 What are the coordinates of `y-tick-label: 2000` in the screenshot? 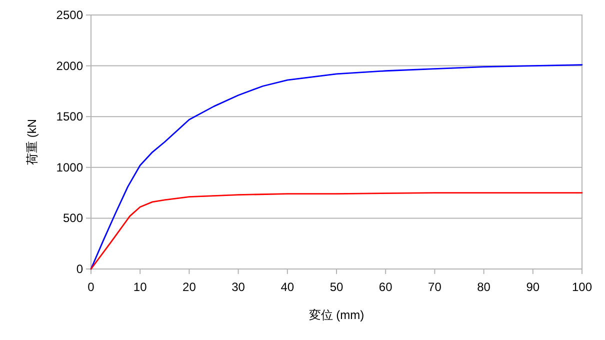 It's located at (70, 65).